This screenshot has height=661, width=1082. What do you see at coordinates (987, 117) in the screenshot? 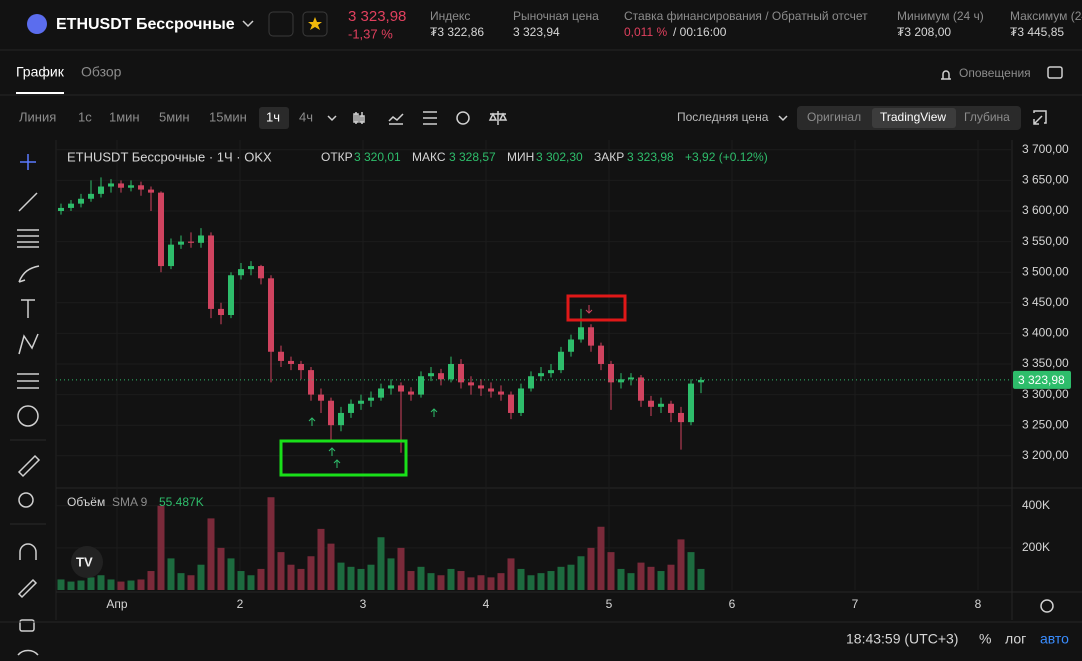
I see `view-option: Глубина` at bounding box center [987, 117].